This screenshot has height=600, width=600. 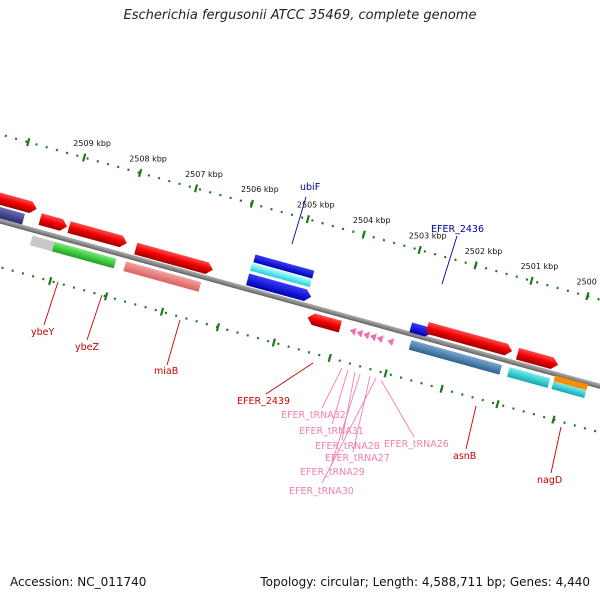 I want to click on label-ybeZ: ybeZ, so click(x=87, y=347).